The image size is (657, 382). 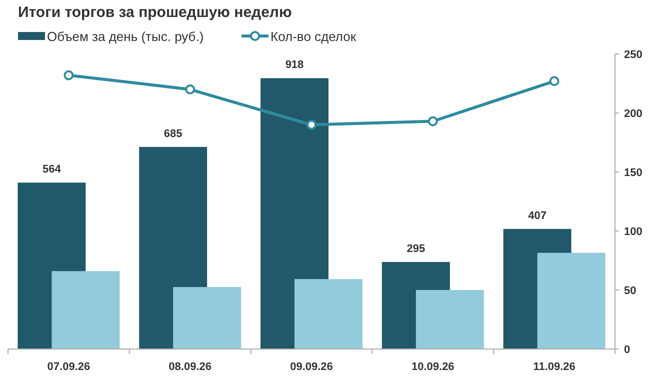 I want to click on data-label: 685, so click(x=173, y=134).